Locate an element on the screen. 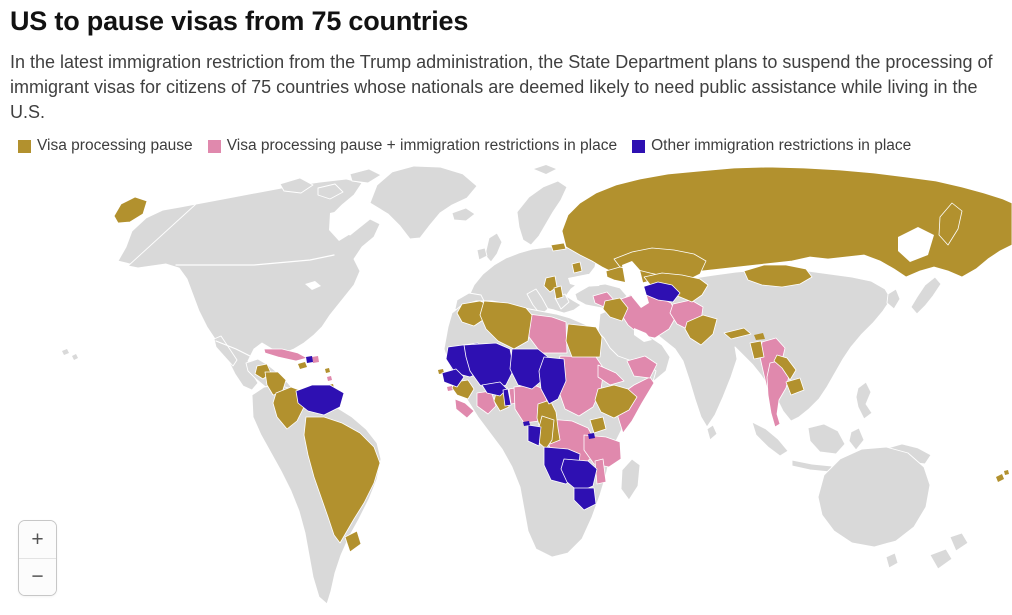  landmass-italy is located at coordinates (537, 302).